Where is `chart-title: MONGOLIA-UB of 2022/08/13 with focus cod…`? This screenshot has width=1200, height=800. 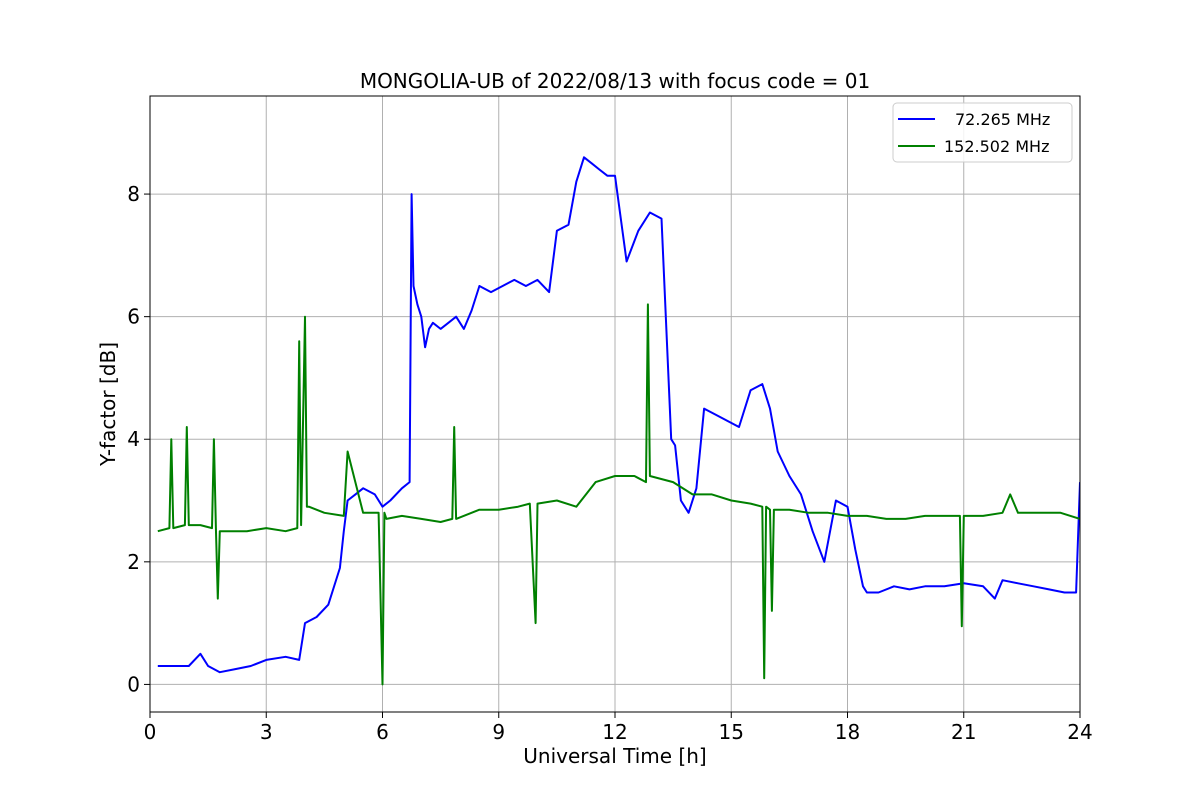 chart-title: MONGOLIA-UB of 2022/08/13 with focus cod… is located at coordinates (615, 81).